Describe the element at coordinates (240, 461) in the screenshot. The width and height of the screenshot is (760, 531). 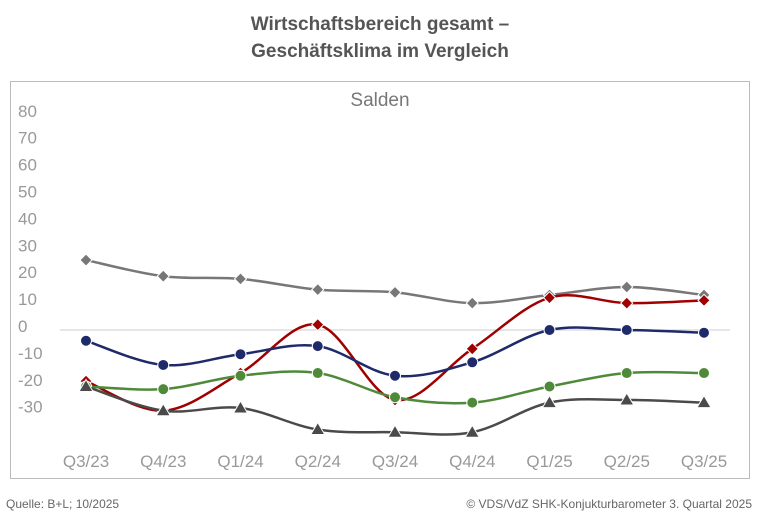
I see `x-tick-label: Q1/24` at that location.